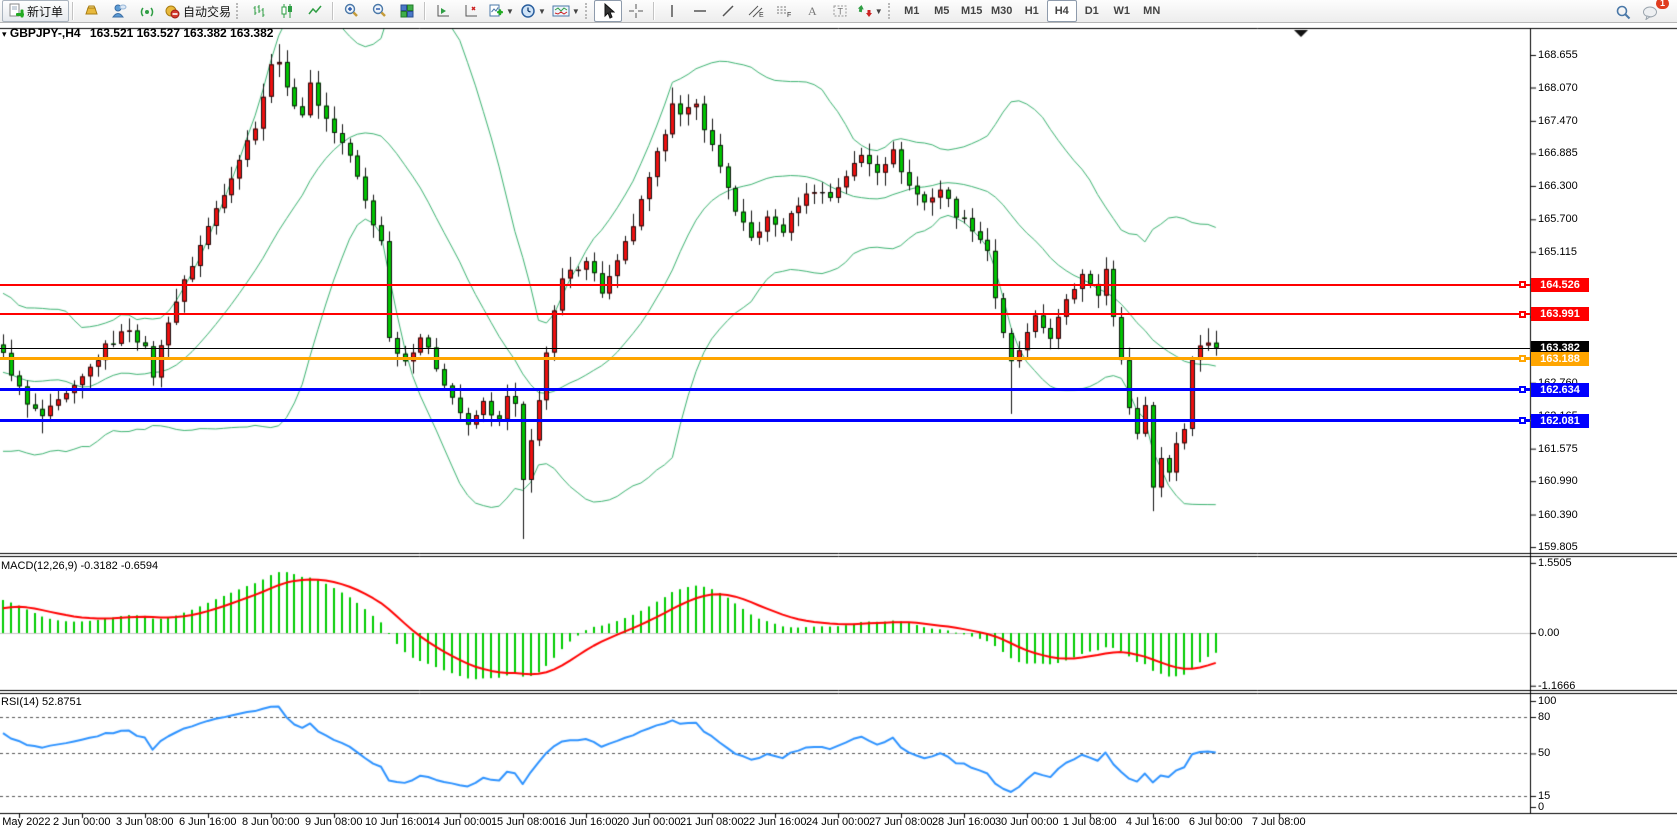 The width and height of the screenshot is (1677, 833). Describe the element at coordinates (36, 11) in the screenshot. I see `new-order-button: 新订单` at that location.